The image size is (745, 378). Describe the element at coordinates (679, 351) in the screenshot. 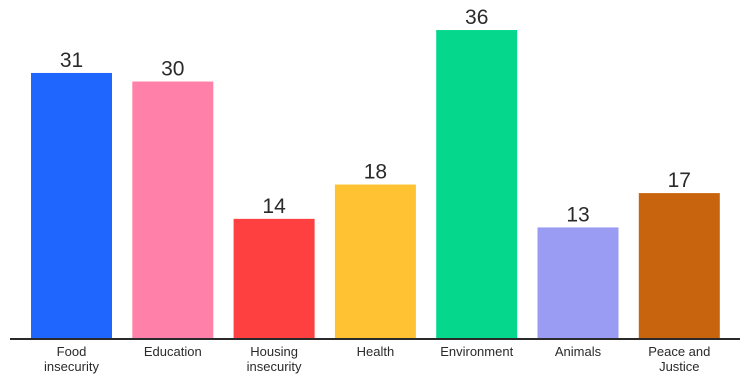

I see `category-label-6-line-0: Peace and` at that location.